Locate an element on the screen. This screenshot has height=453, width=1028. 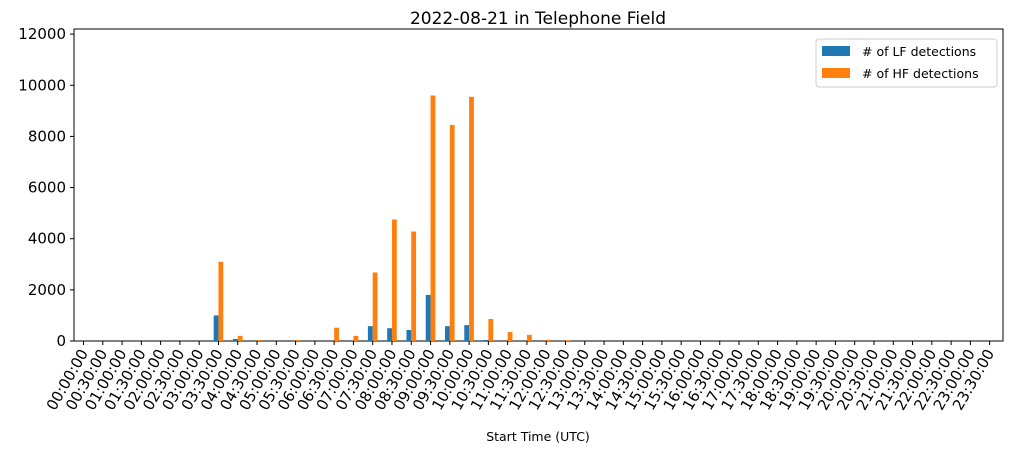
legend-swatch-lf is located at coordinates (836, 51).